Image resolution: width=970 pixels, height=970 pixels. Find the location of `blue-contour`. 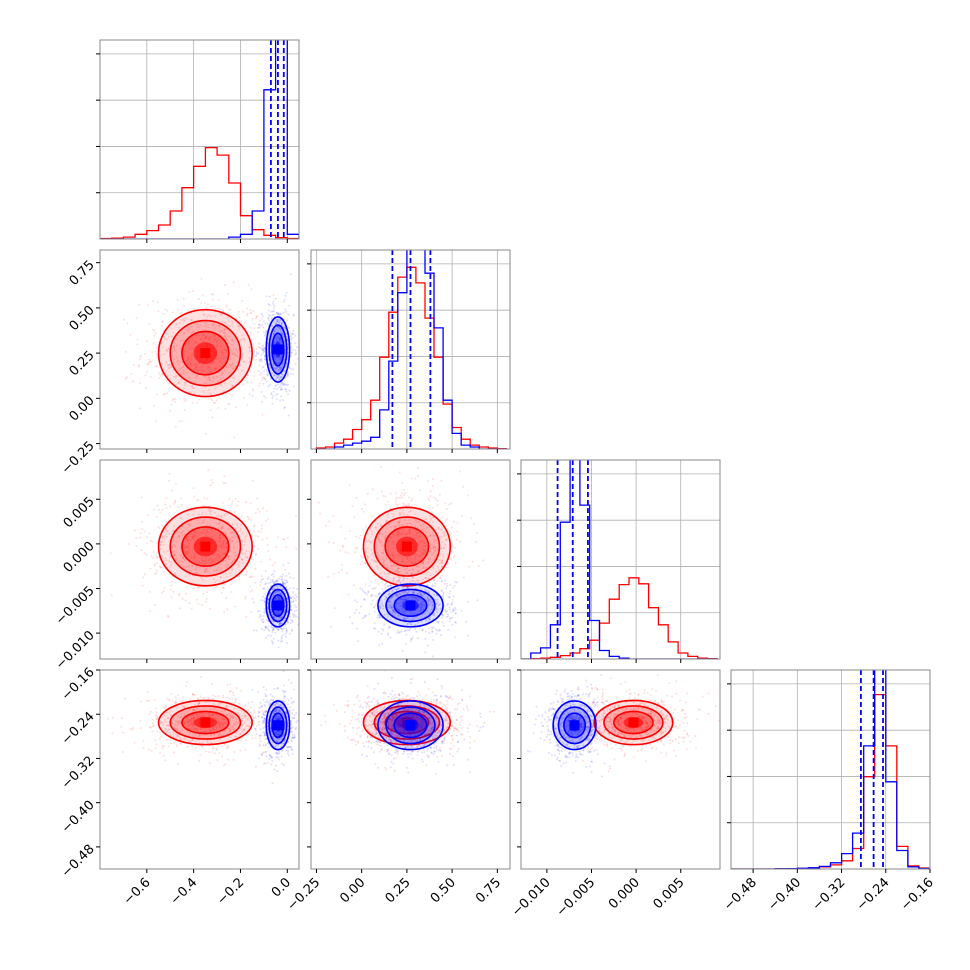

blue-contour is located at coordinates (278, 605).